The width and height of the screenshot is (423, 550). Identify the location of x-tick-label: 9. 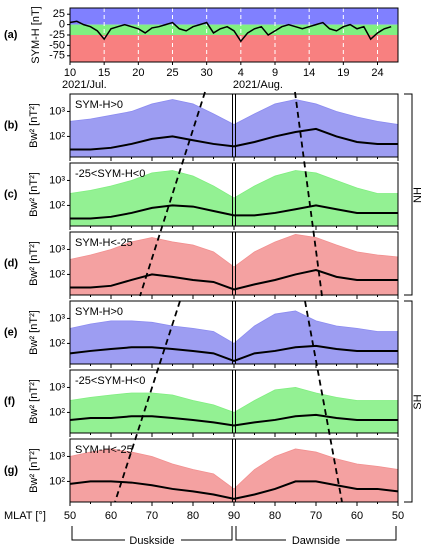
(275, 73).